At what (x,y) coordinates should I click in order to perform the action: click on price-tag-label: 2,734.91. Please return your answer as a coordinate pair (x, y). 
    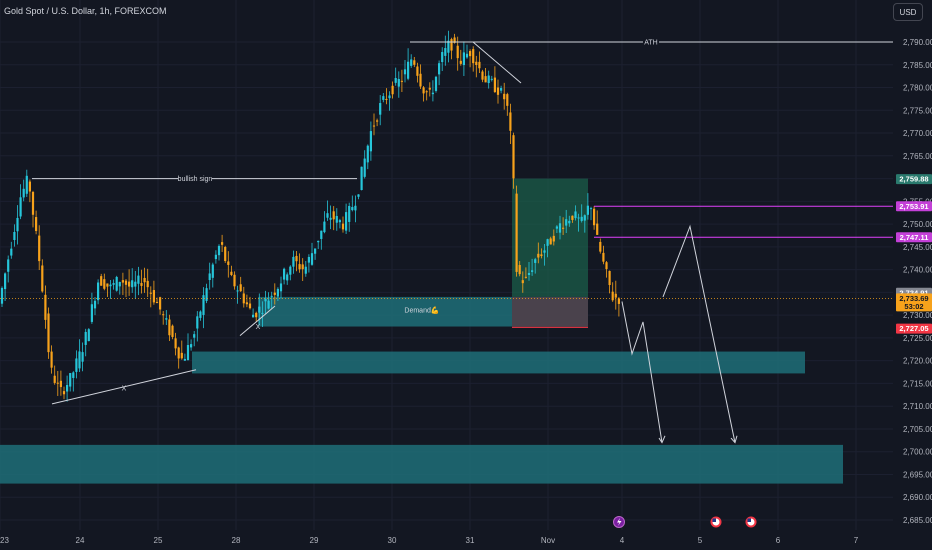
    Looking at the image, I should click on (913, 292).